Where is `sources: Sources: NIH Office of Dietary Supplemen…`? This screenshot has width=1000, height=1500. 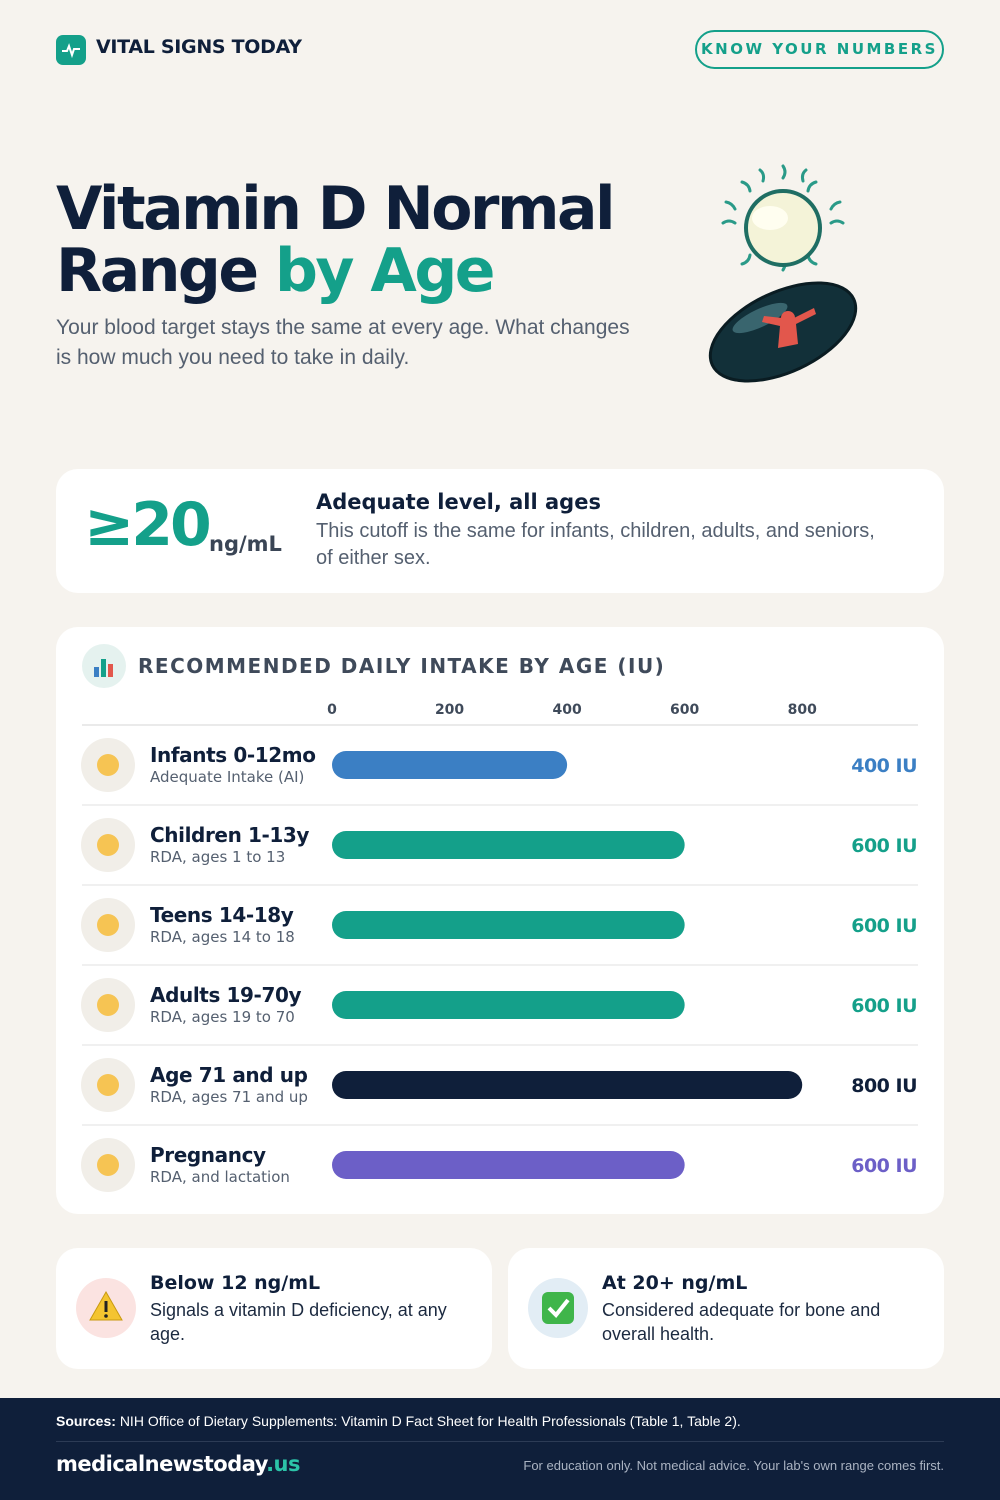 sources: Sources: NIH Office of Dietary Supplemen… is located at coordinates (398, 1421).